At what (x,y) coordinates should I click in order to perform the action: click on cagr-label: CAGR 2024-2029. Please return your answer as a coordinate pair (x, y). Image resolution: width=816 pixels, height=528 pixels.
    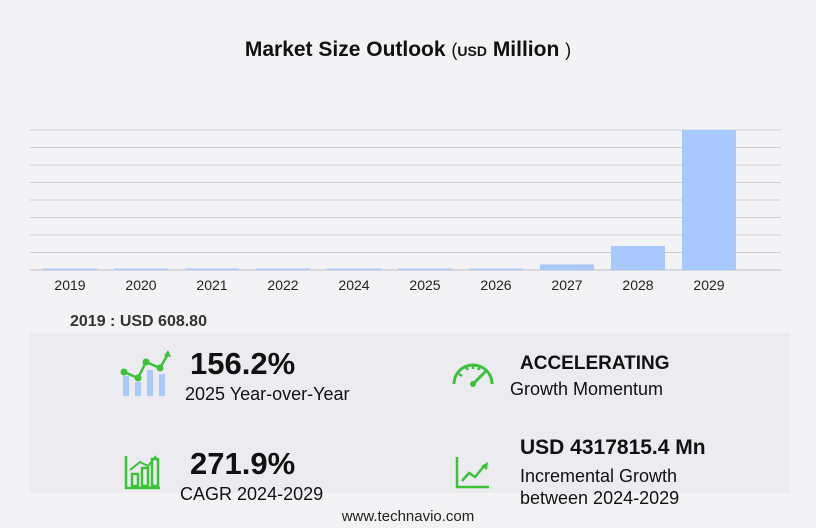
    Looking at the image, I should click on (251, 494).